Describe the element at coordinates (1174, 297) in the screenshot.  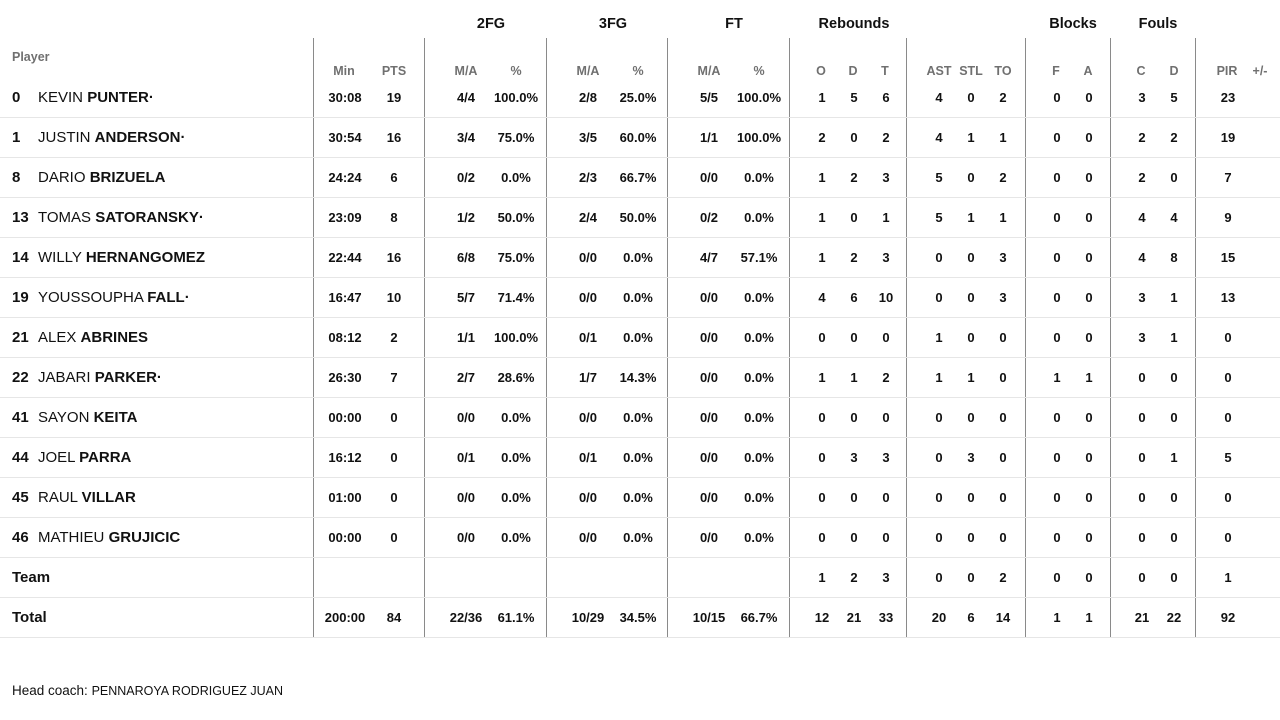
I see `player-foul-d: 1` at that location.